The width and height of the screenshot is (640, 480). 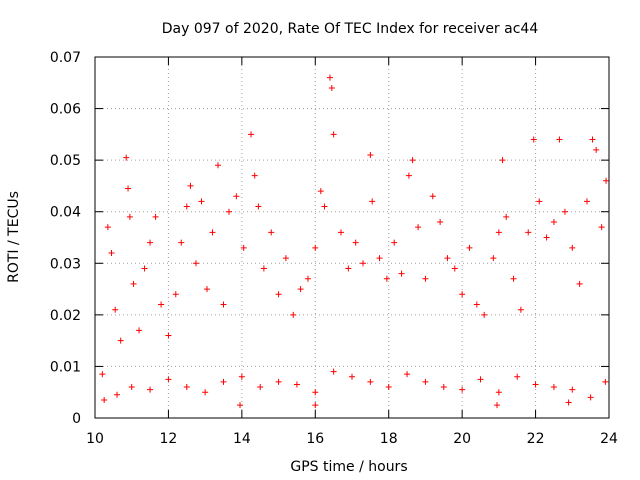 What do you see at coordinates (95, 439) in the screenshot?
I see `x-tick-label: 10` at bounding box center [95, 439].